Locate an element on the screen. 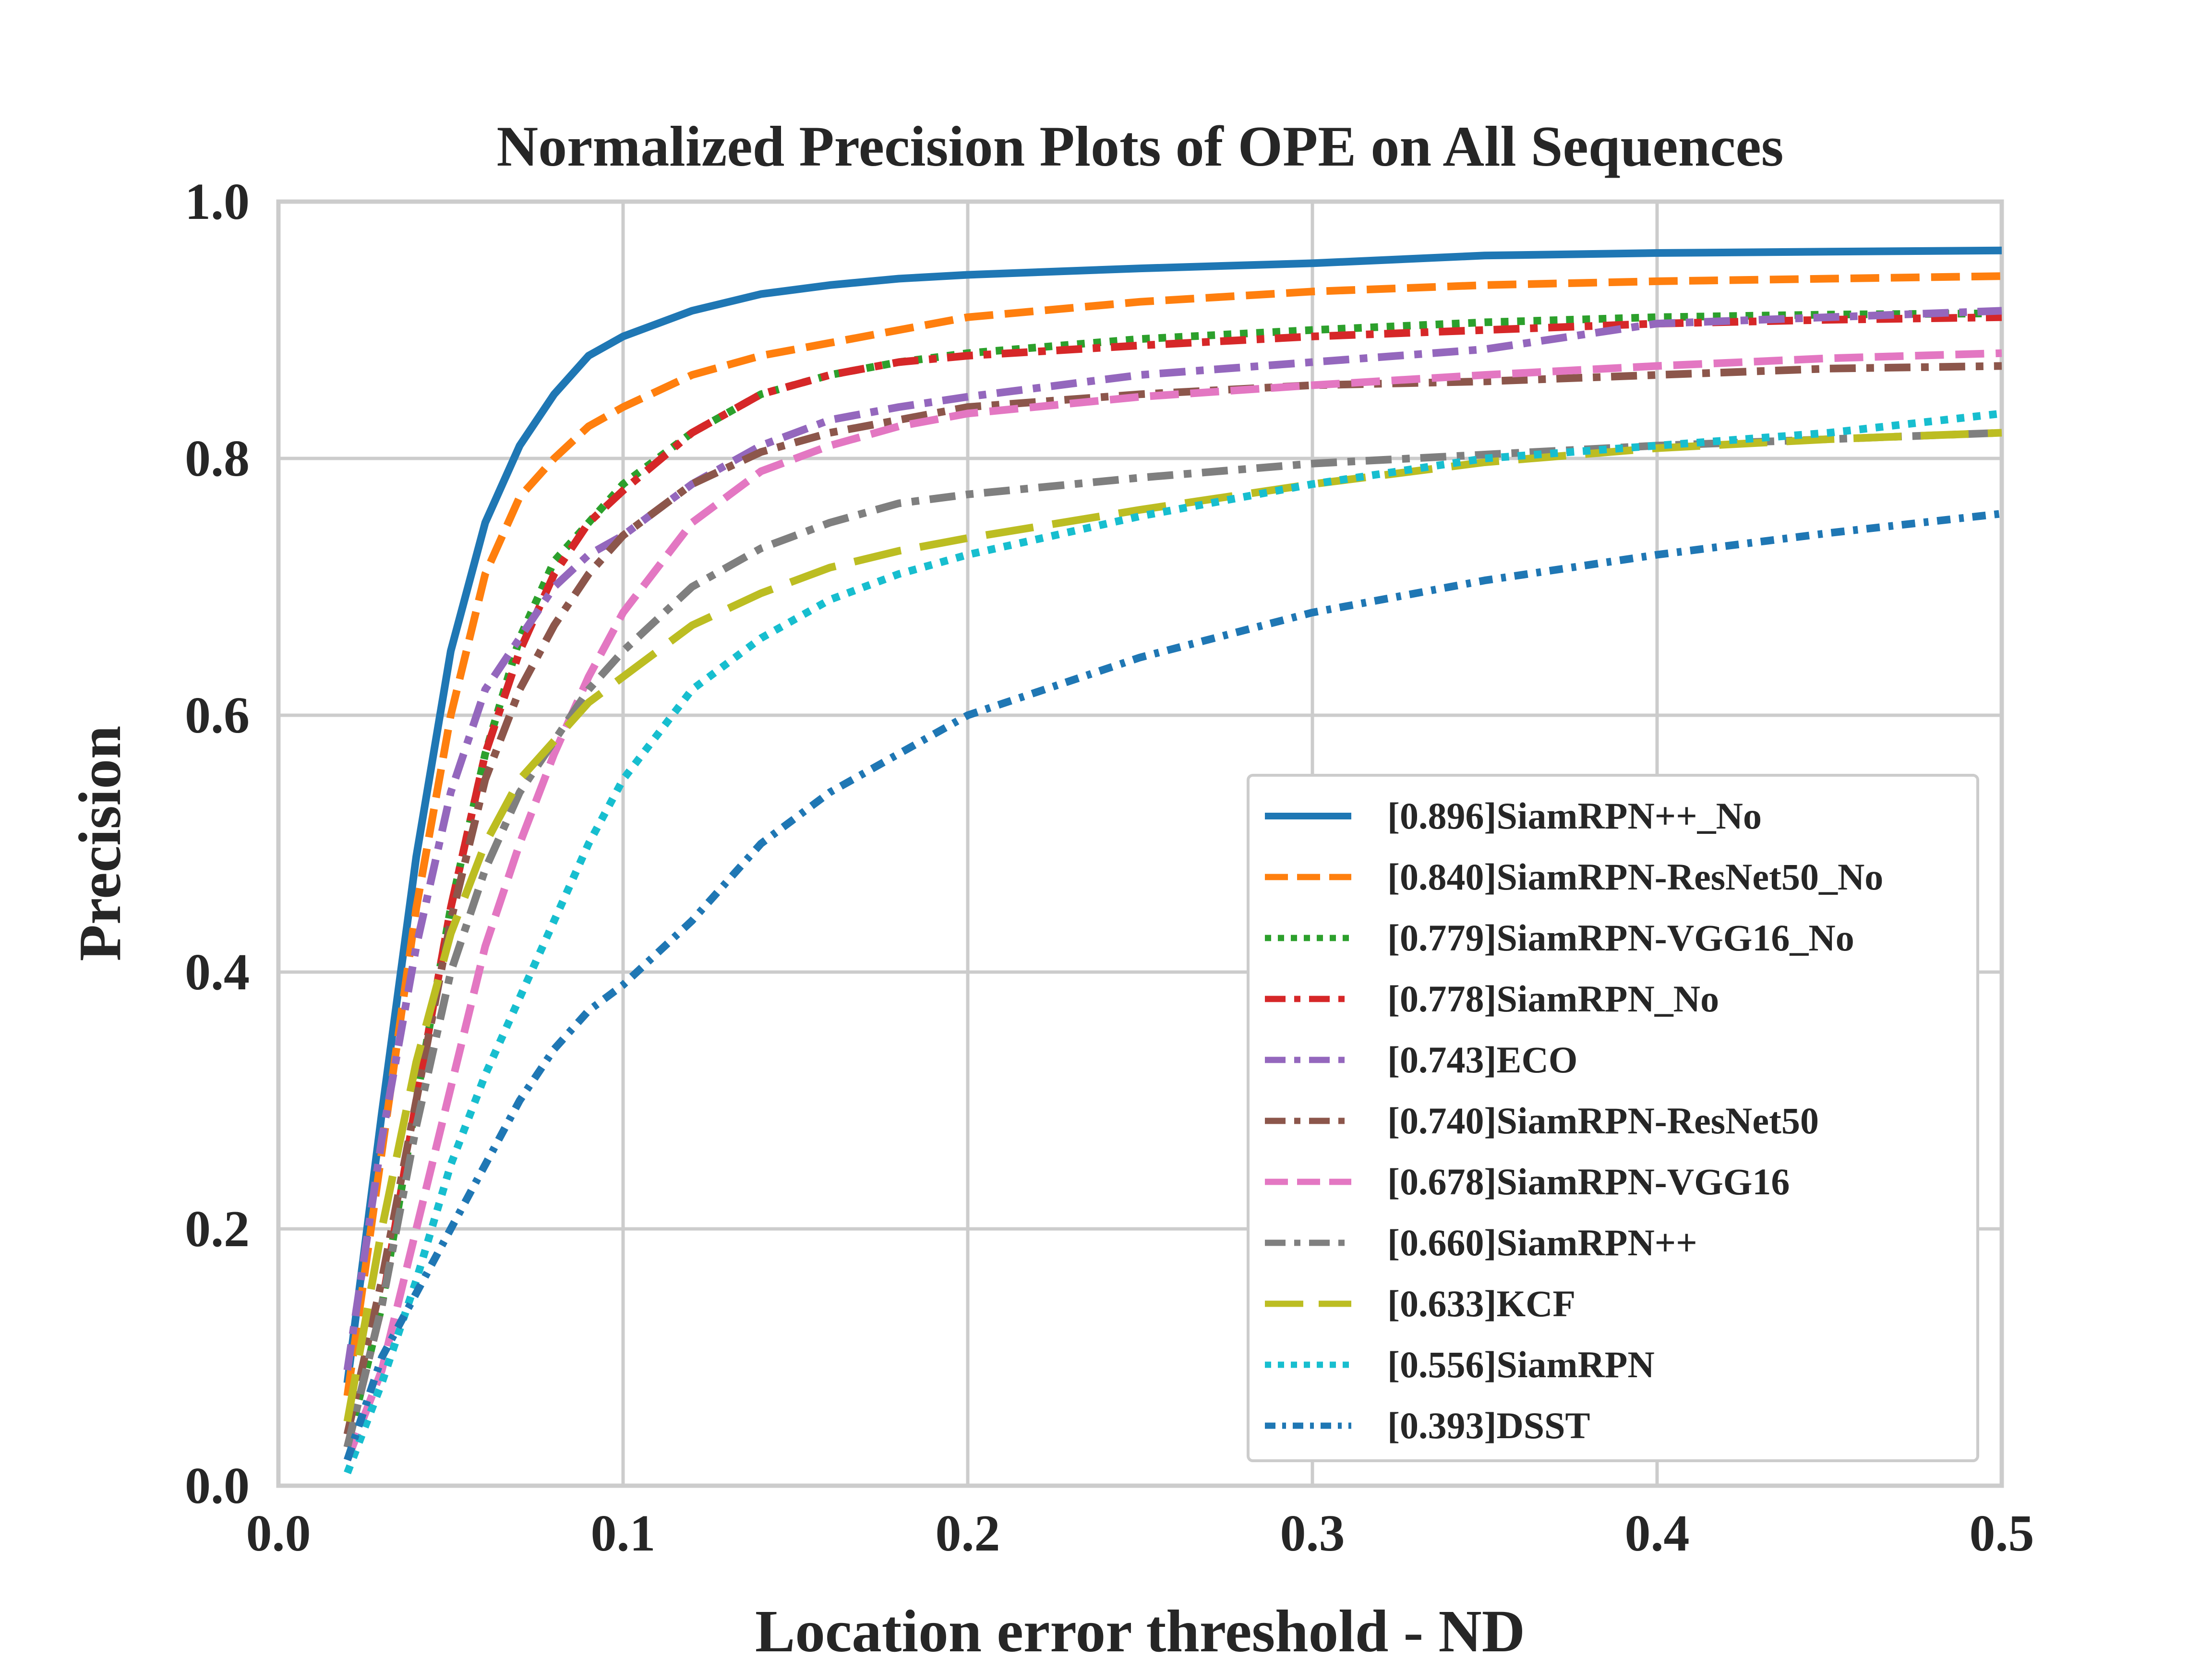  legend-label: [0.633]KCF is located at coordinates (1481, 1303).